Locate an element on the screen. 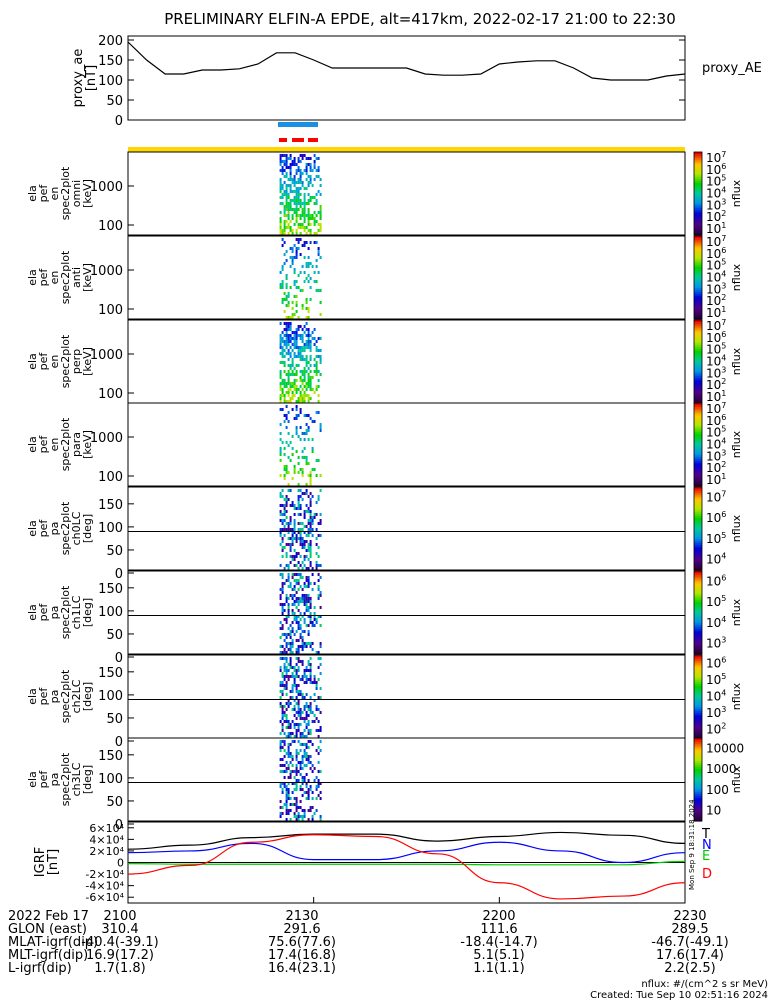 The height and width of the screenshot is (1000, 775). panel-ylabel: elapefenspec2plotomni[keV] is located at coordinates (60, 193).